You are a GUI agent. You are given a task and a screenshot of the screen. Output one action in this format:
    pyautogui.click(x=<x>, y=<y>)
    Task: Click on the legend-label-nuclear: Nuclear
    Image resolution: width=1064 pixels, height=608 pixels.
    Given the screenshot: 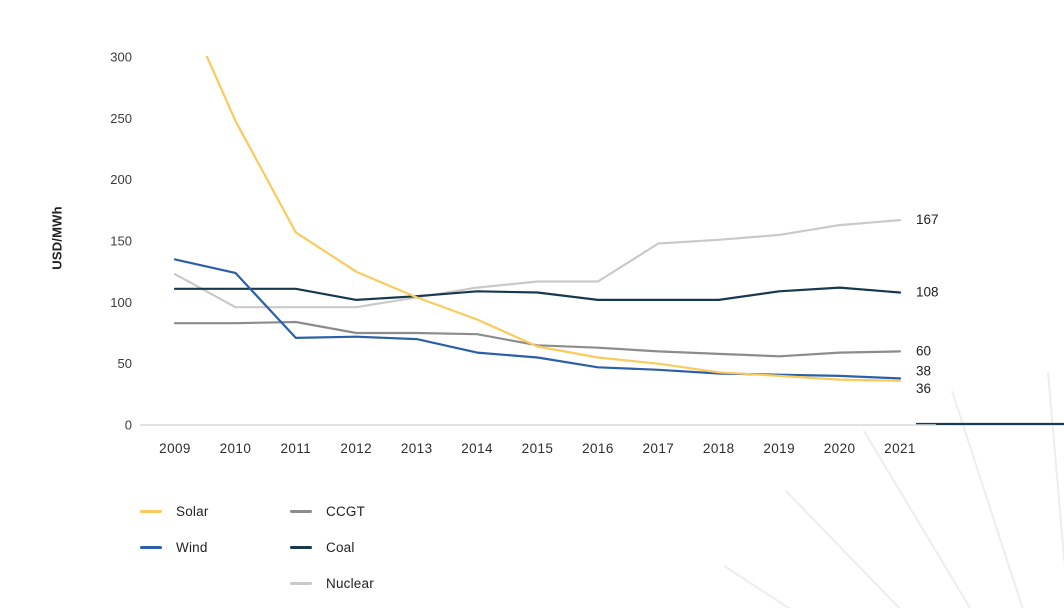 What is the action you would take?
    pyautogui.click(x=350, y=583)
    